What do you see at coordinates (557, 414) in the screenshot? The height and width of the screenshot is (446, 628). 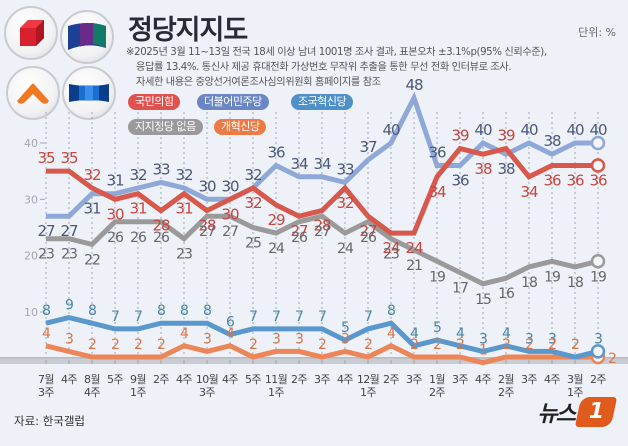 I see `brand-text: 뉴스` at bounding box center [557, 414].